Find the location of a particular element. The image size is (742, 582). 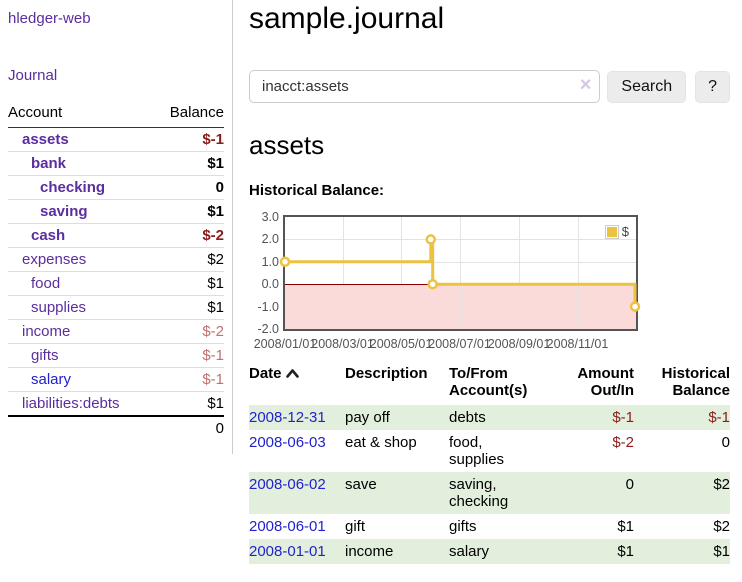

accounts-total-row: 0 is located at coordinates (116, 427).